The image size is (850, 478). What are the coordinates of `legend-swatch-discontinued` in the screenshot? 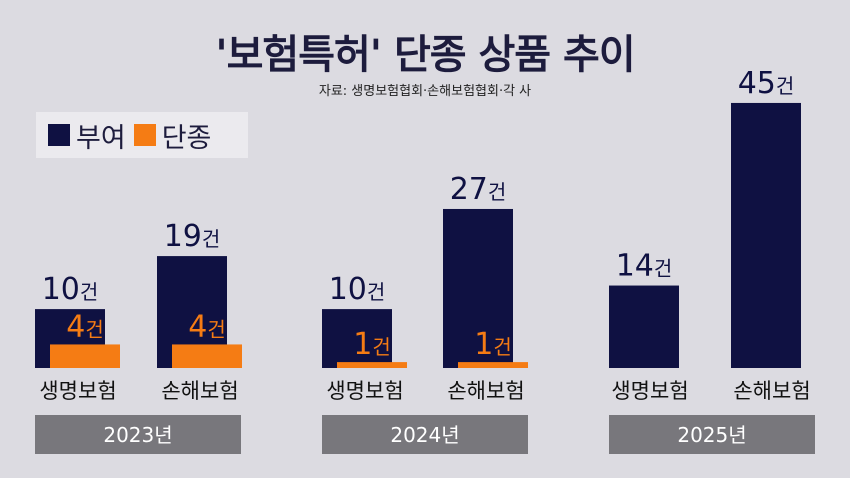 It's located at (144, 135).